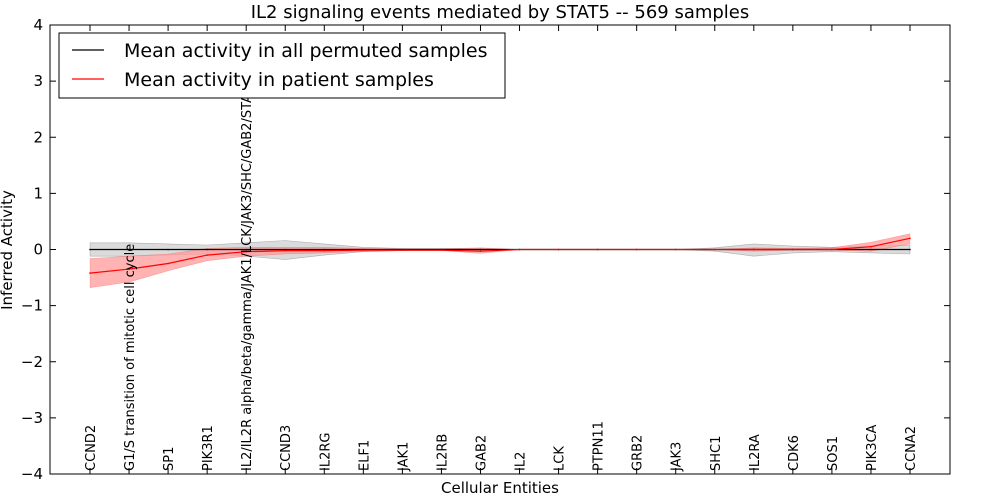 This screenshot has width=1000, height=500. Describe the element at coordinates (911, 448) in the screenshot. I see `category-label: CCNA2` at that location.